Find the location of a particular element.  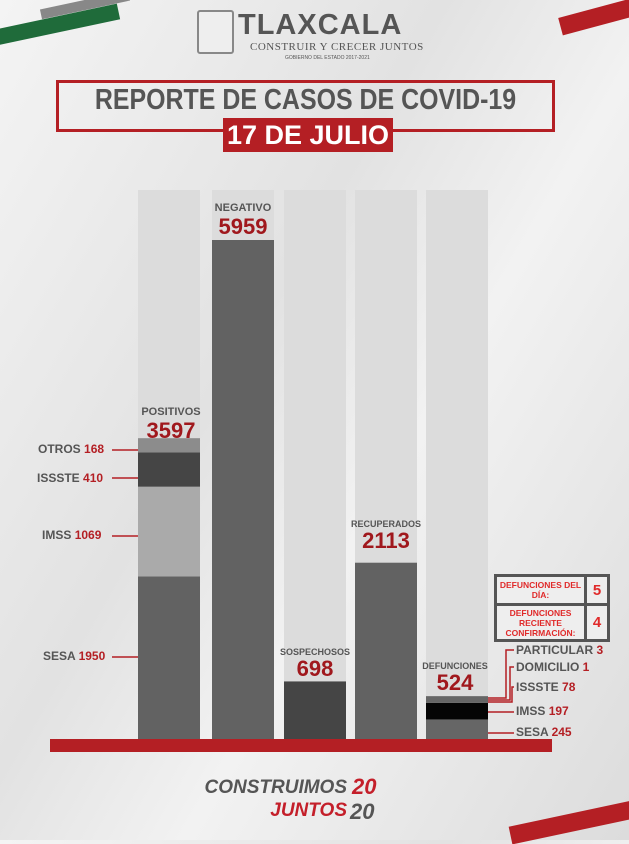

value-defunciones: 524 is located at coordinates (455, 683).